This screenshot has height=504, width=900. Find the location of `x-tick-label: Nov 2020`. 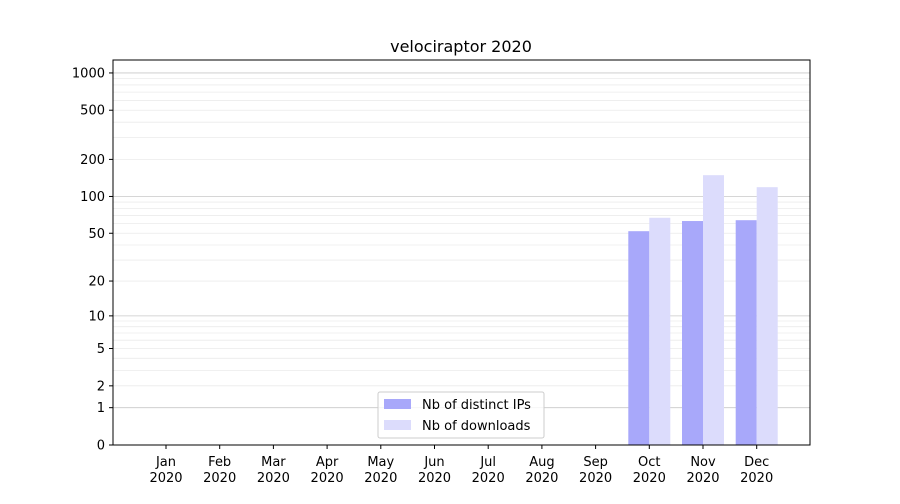

x-tick-label: Nov 2020 is located at coordinates (702, 470).